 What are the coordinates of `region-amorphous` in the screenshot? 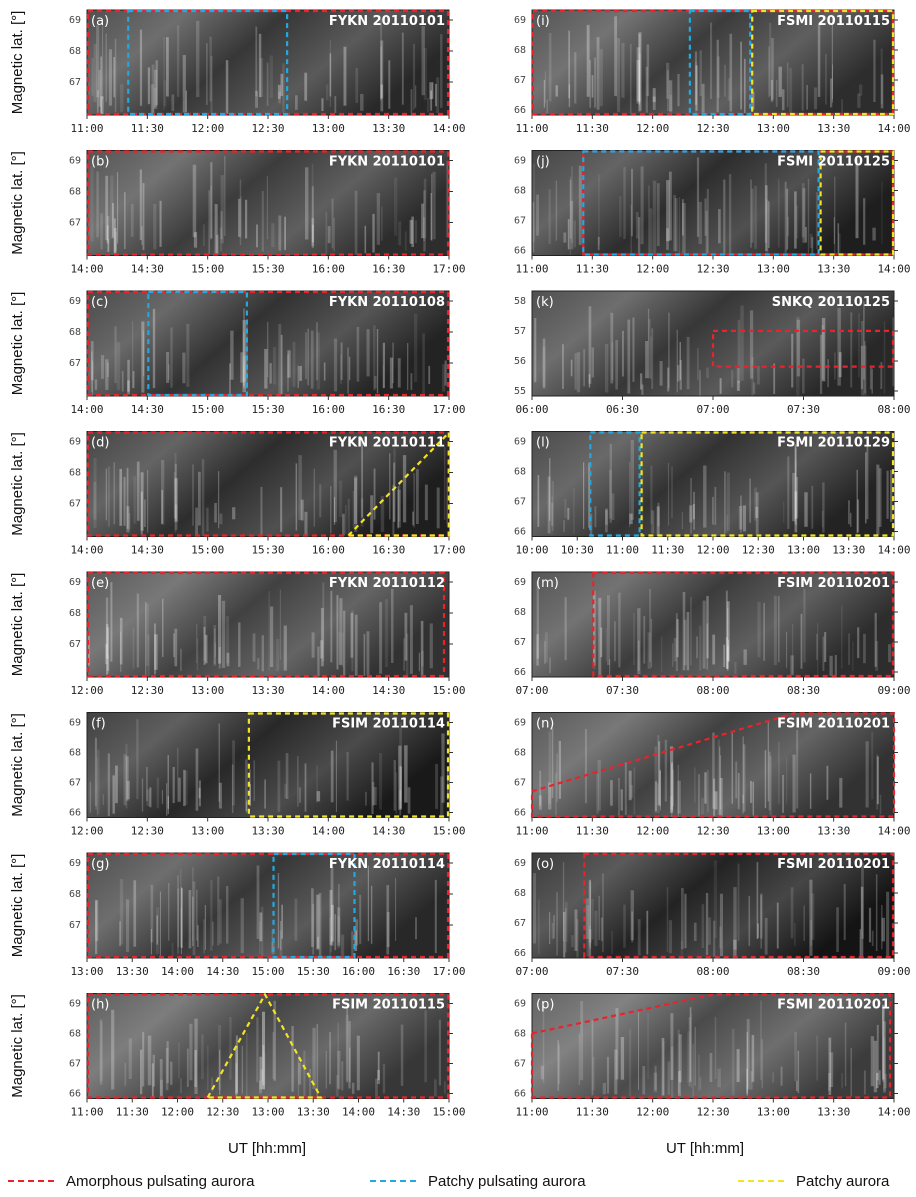 It's located at (266, 624).